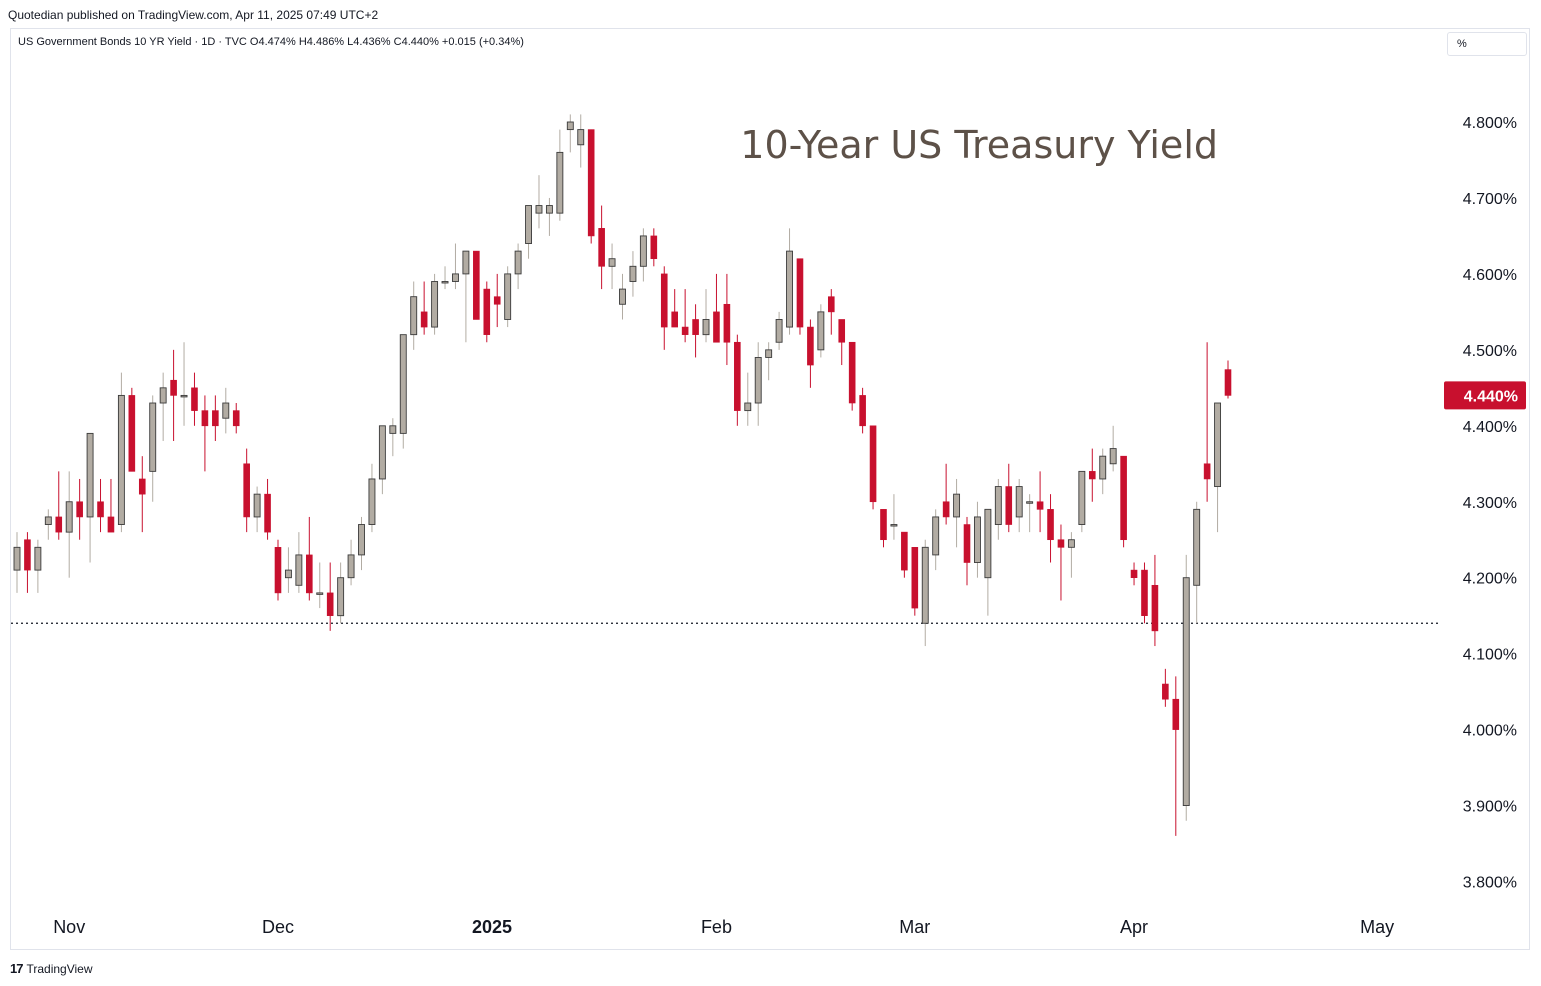 The width and height of the screenshot is (1541, 986). I want to click on y-tick-label: 4.100%, so click(1490, 655).